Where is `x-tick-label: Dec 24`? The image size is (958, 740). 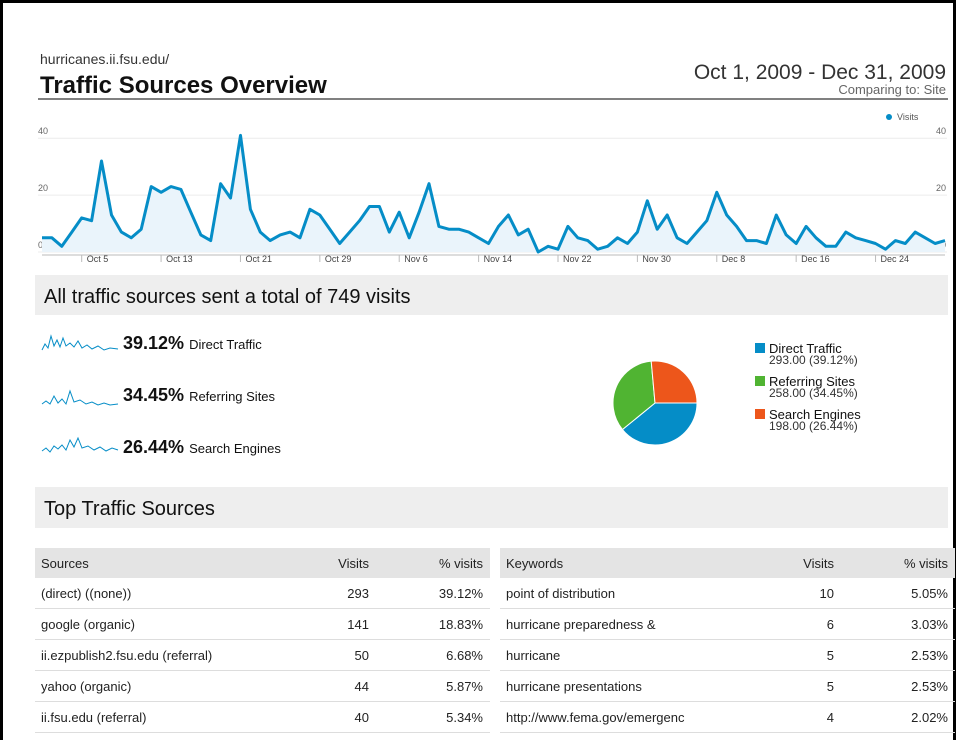 x-tick-label: Dec 24 is located at coordinates (895, 259).